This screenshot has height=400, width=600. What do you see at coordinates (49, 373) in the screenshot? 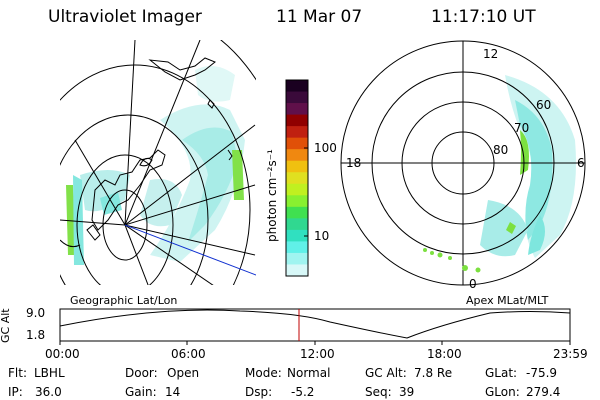
I see `flt-value: LBHL` at bounding box center [49, 373].